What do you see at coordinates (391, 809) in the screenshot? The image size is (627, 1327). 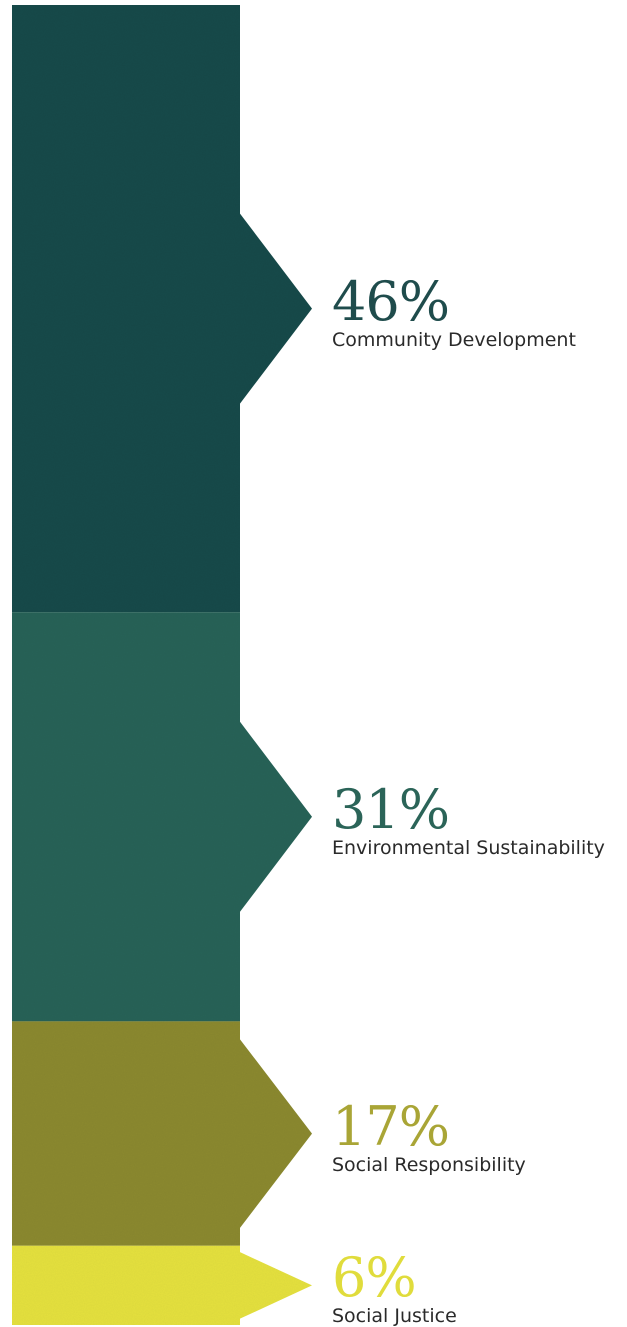 I see `value-label: 31%` at bounding box center [391, 809].